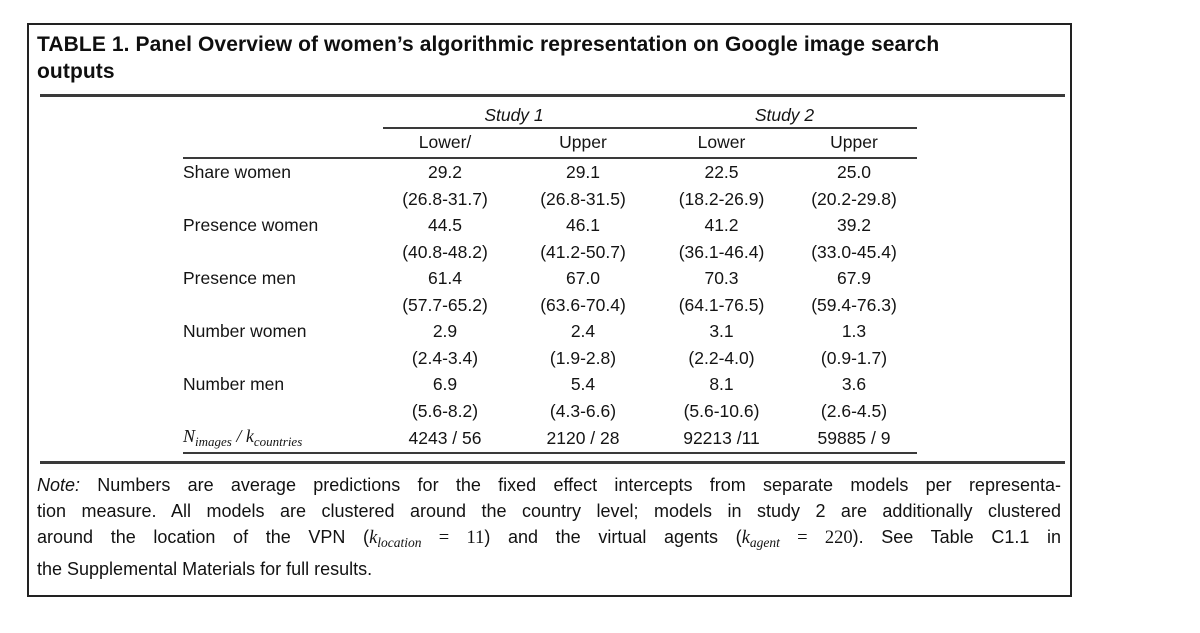 Image resolution: width=1200 pixels, height=633 pixels. What do you see at coordinates (854, 225) in the screenshot?
I see `estimate-value: 39.2` at bounding box center [854, 225].